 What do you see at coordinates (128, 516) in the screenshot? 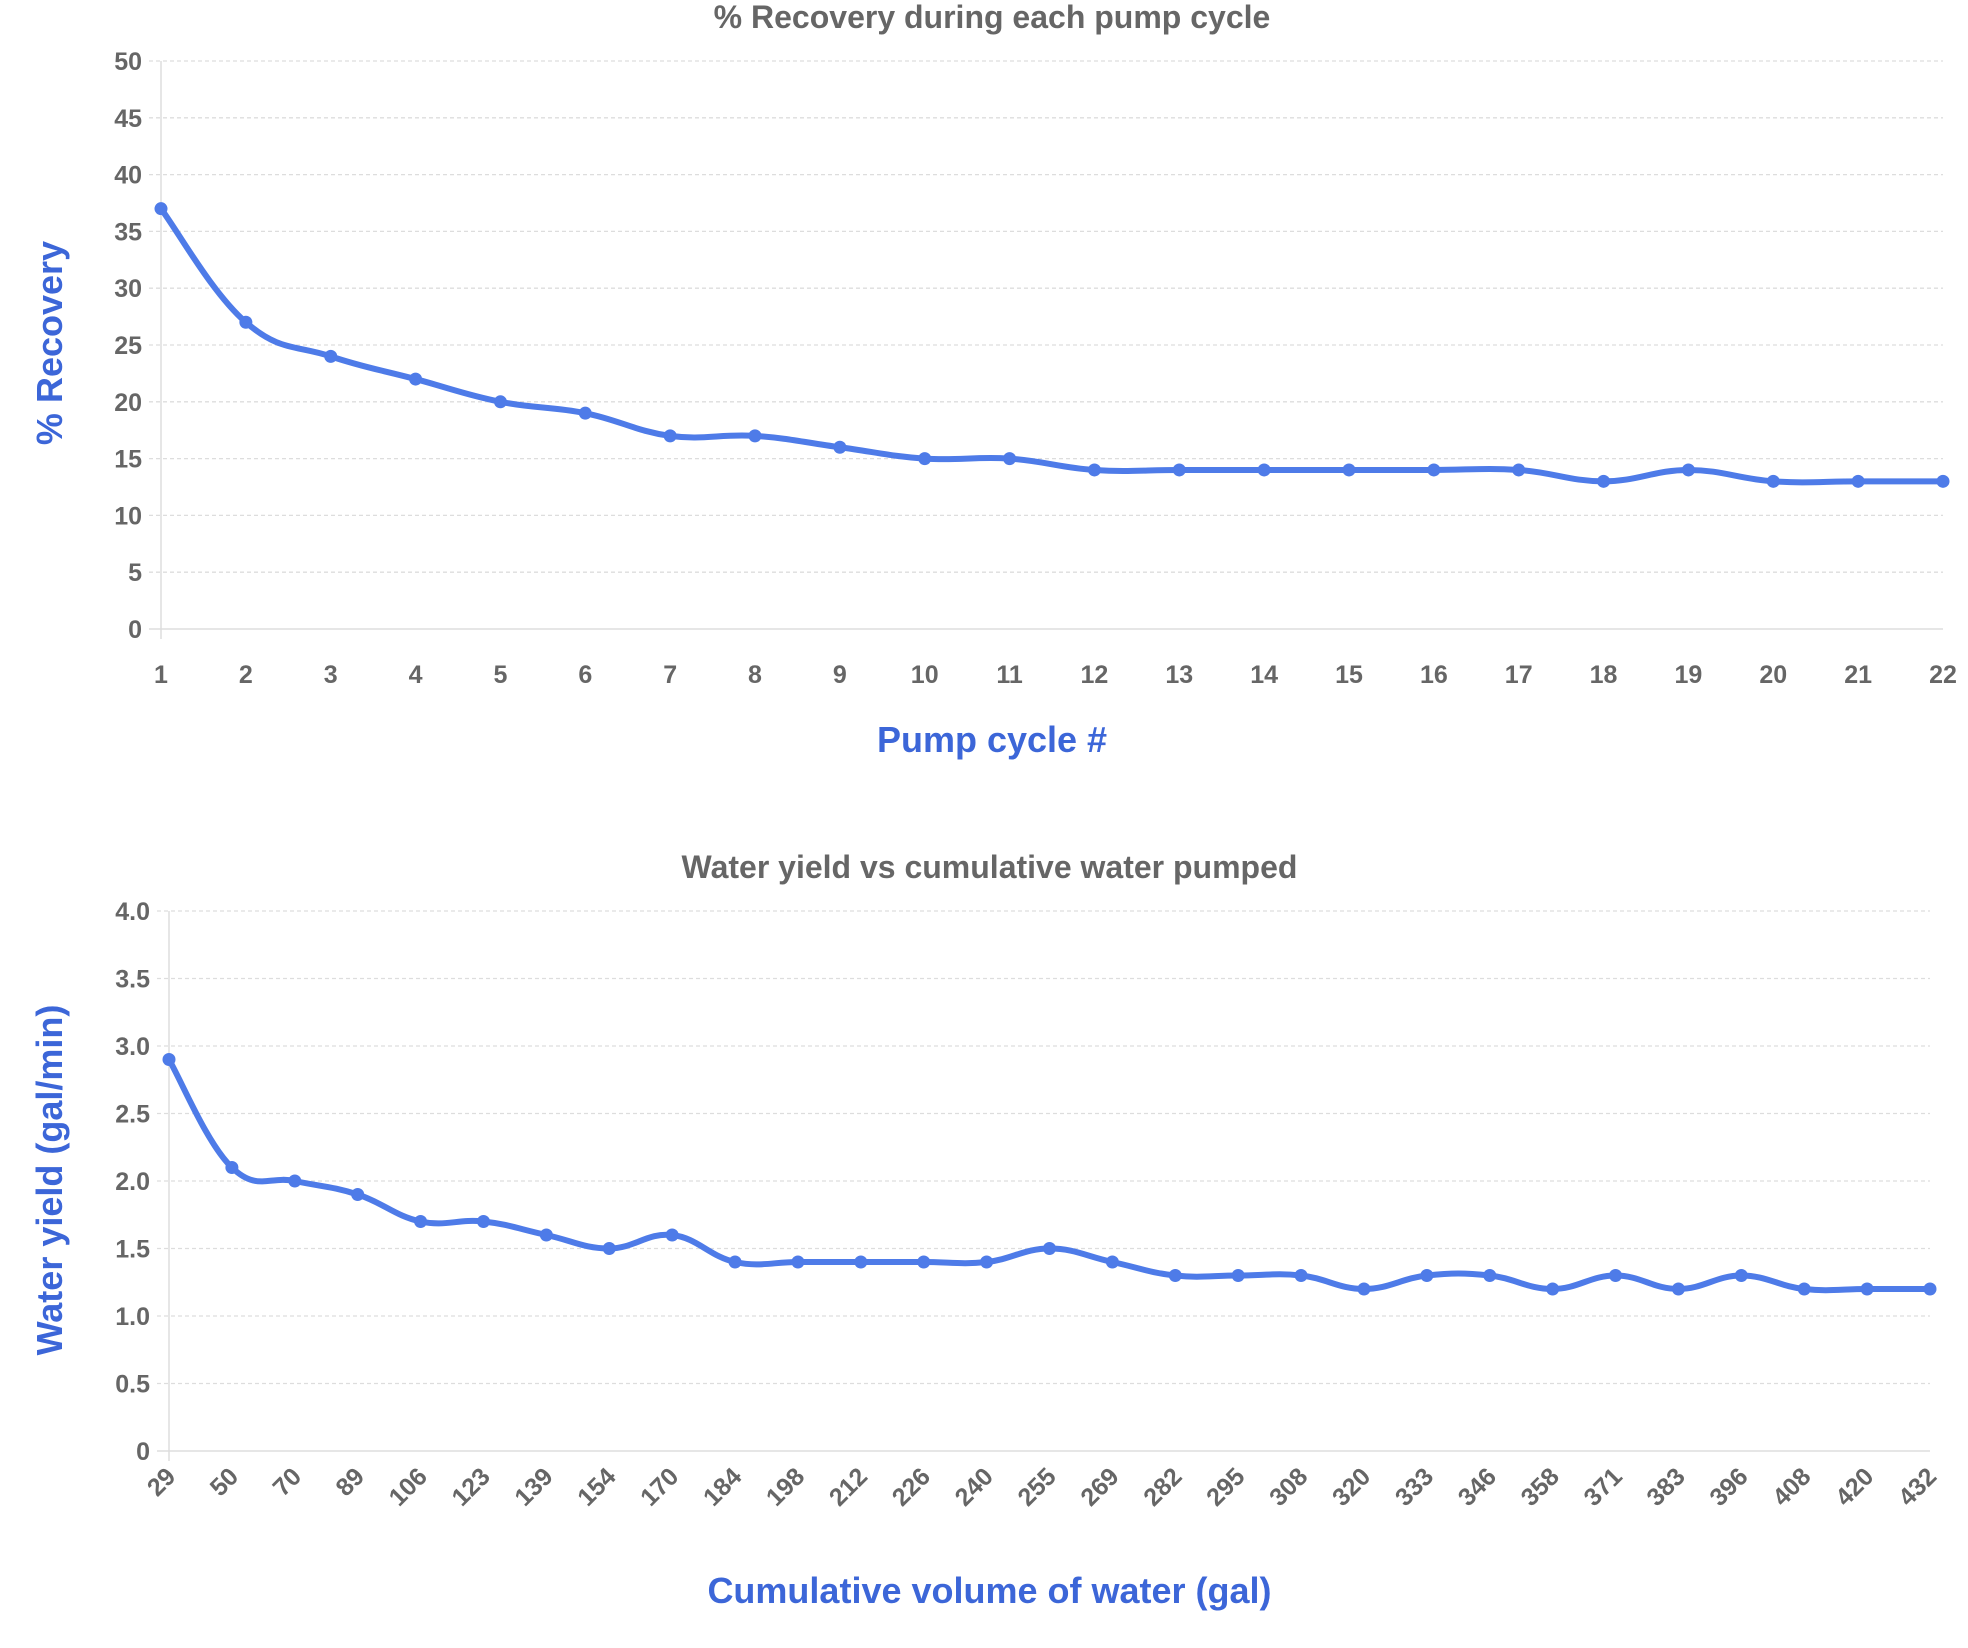
I see `y-tick-label: 10` at bounding box center [128, 516].